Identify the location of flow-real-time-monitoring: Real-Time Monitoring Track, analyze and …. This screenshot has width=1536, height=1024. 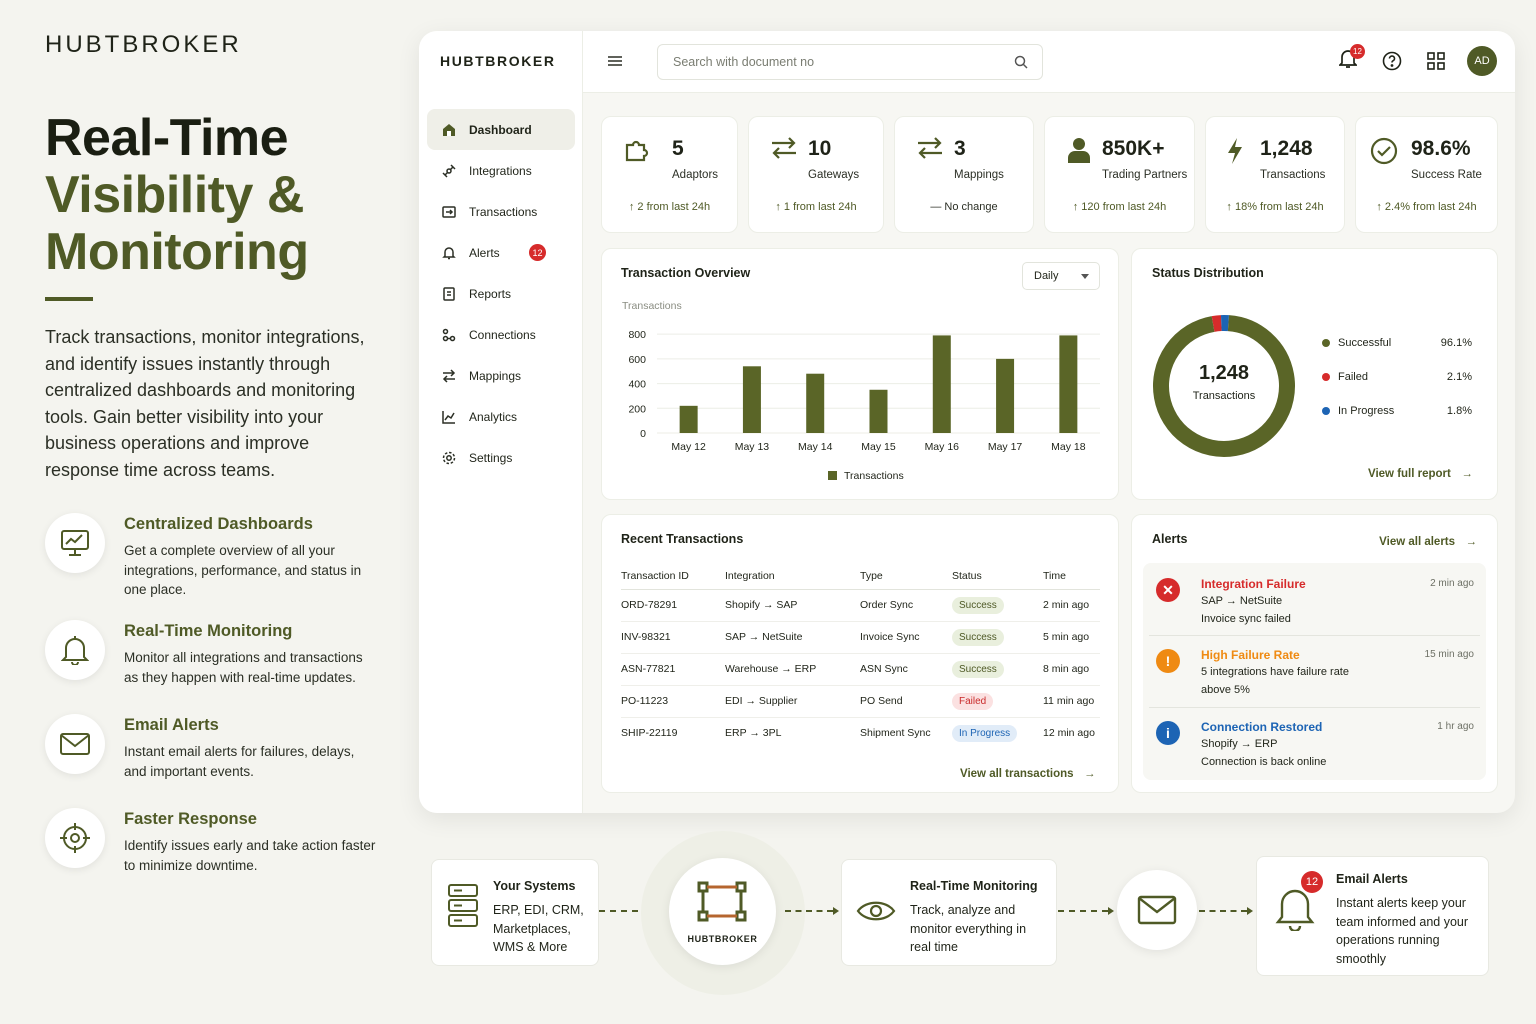
(949, 912).